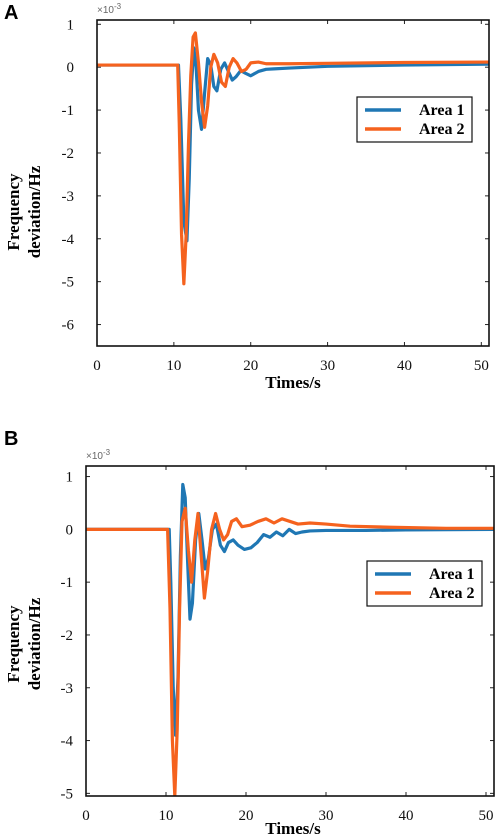  Describe the element at coordinates (11, 439) in the screenshot. I see `panel-label-b: B` at that location.